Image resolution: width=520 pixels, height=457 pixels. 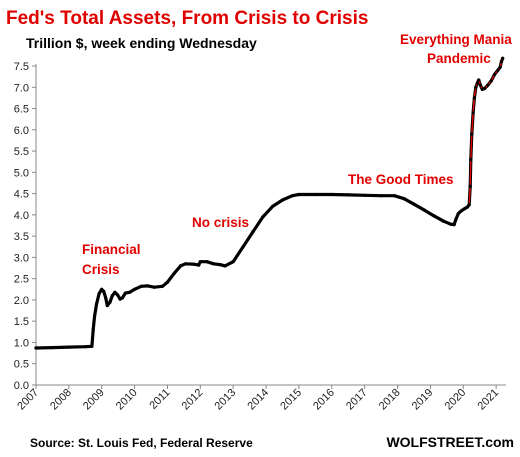 What do you see at coordinates (21, 195) in the screenshot?
I see `y-tick-label: 4.5` at bounding box center [21, 195].